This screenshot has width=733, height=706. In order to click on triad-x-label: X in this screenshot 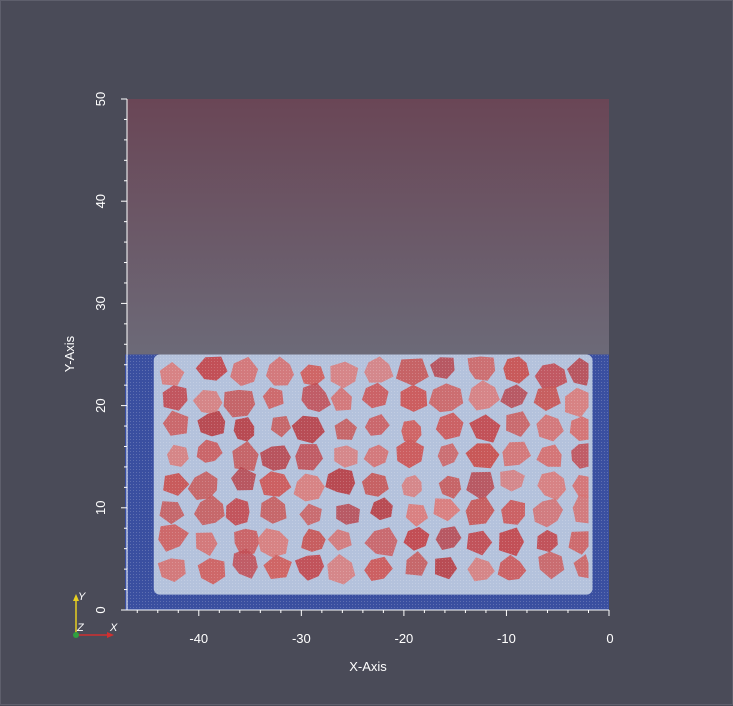, I will do `click(113, 628)`.